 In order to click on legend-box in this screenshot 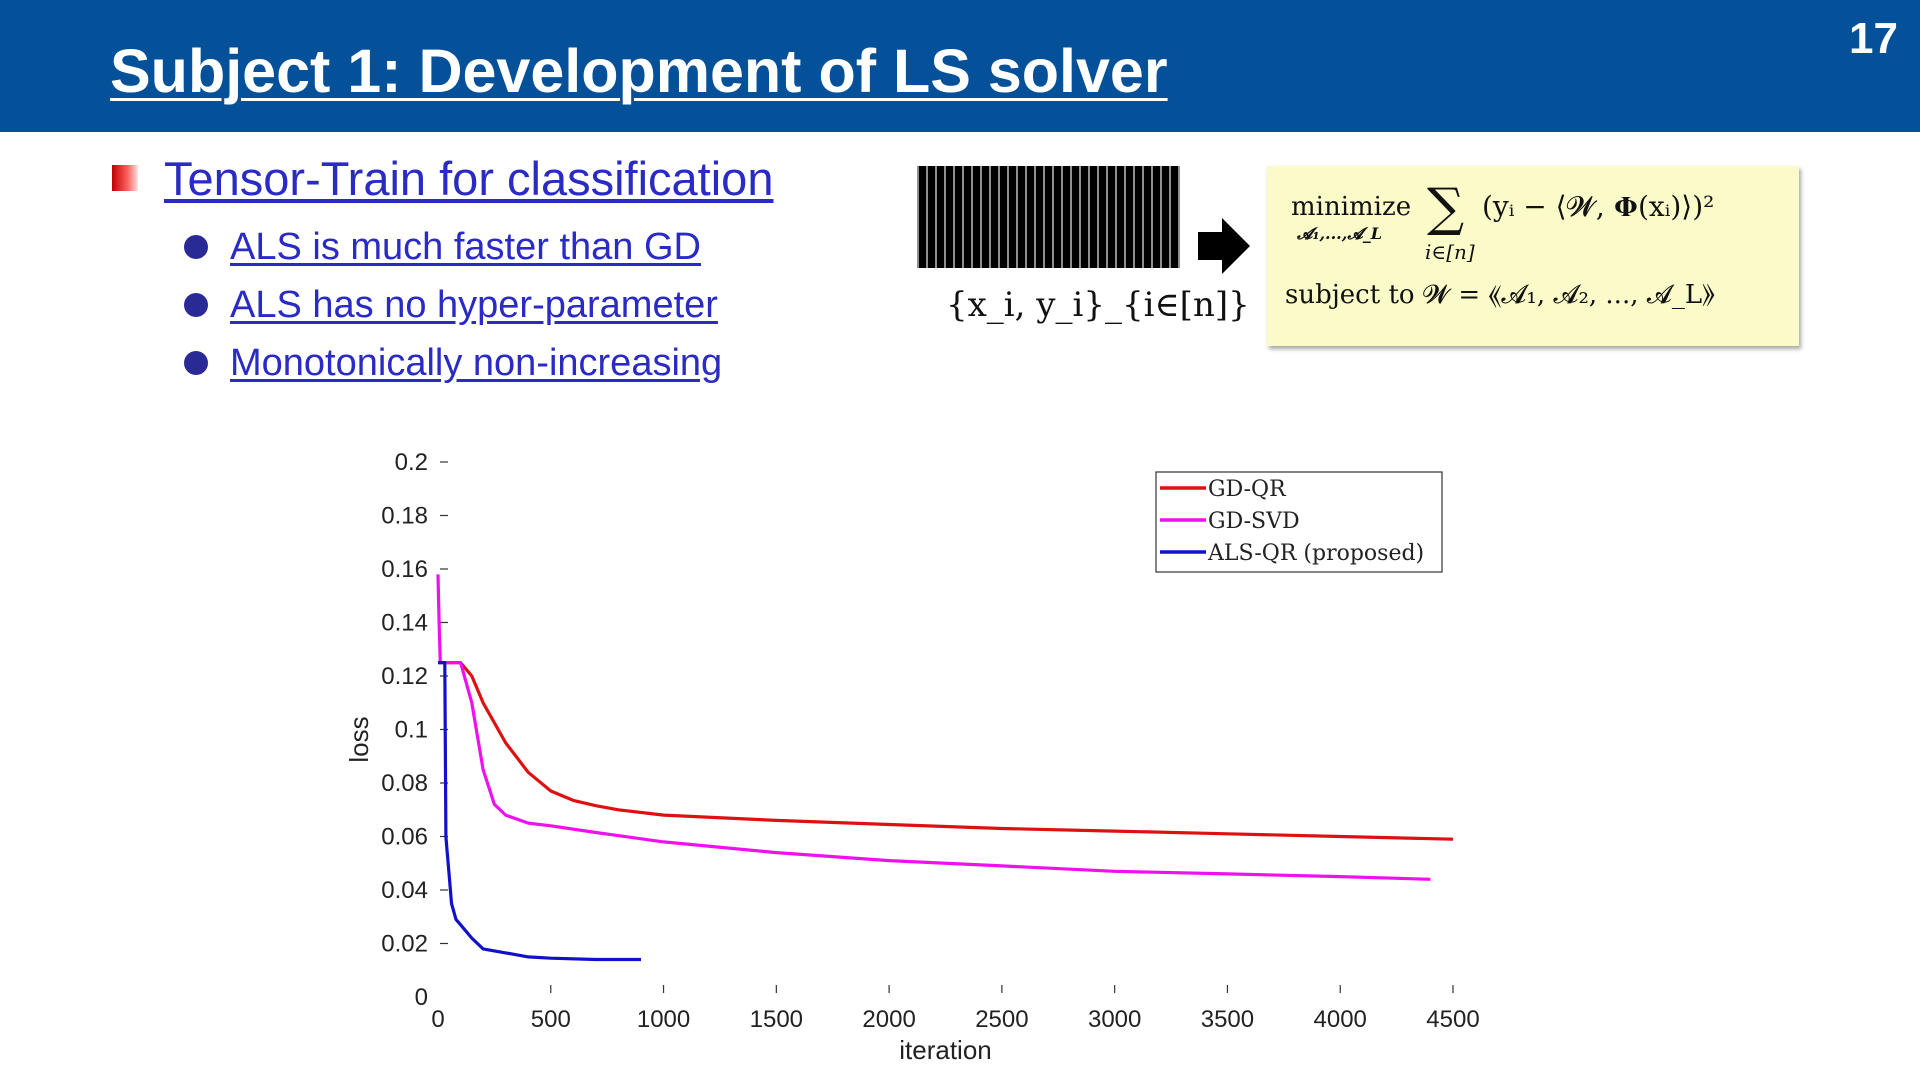, I will do `click(1299, 522)`.